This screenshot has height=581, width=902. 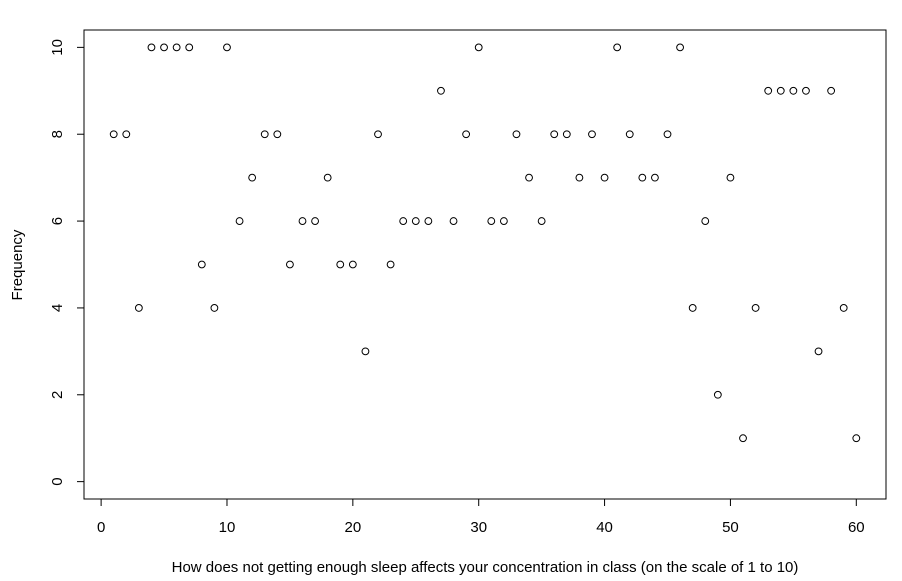 I want to click on y-tick-label: 0, so click(x=57, y=481).